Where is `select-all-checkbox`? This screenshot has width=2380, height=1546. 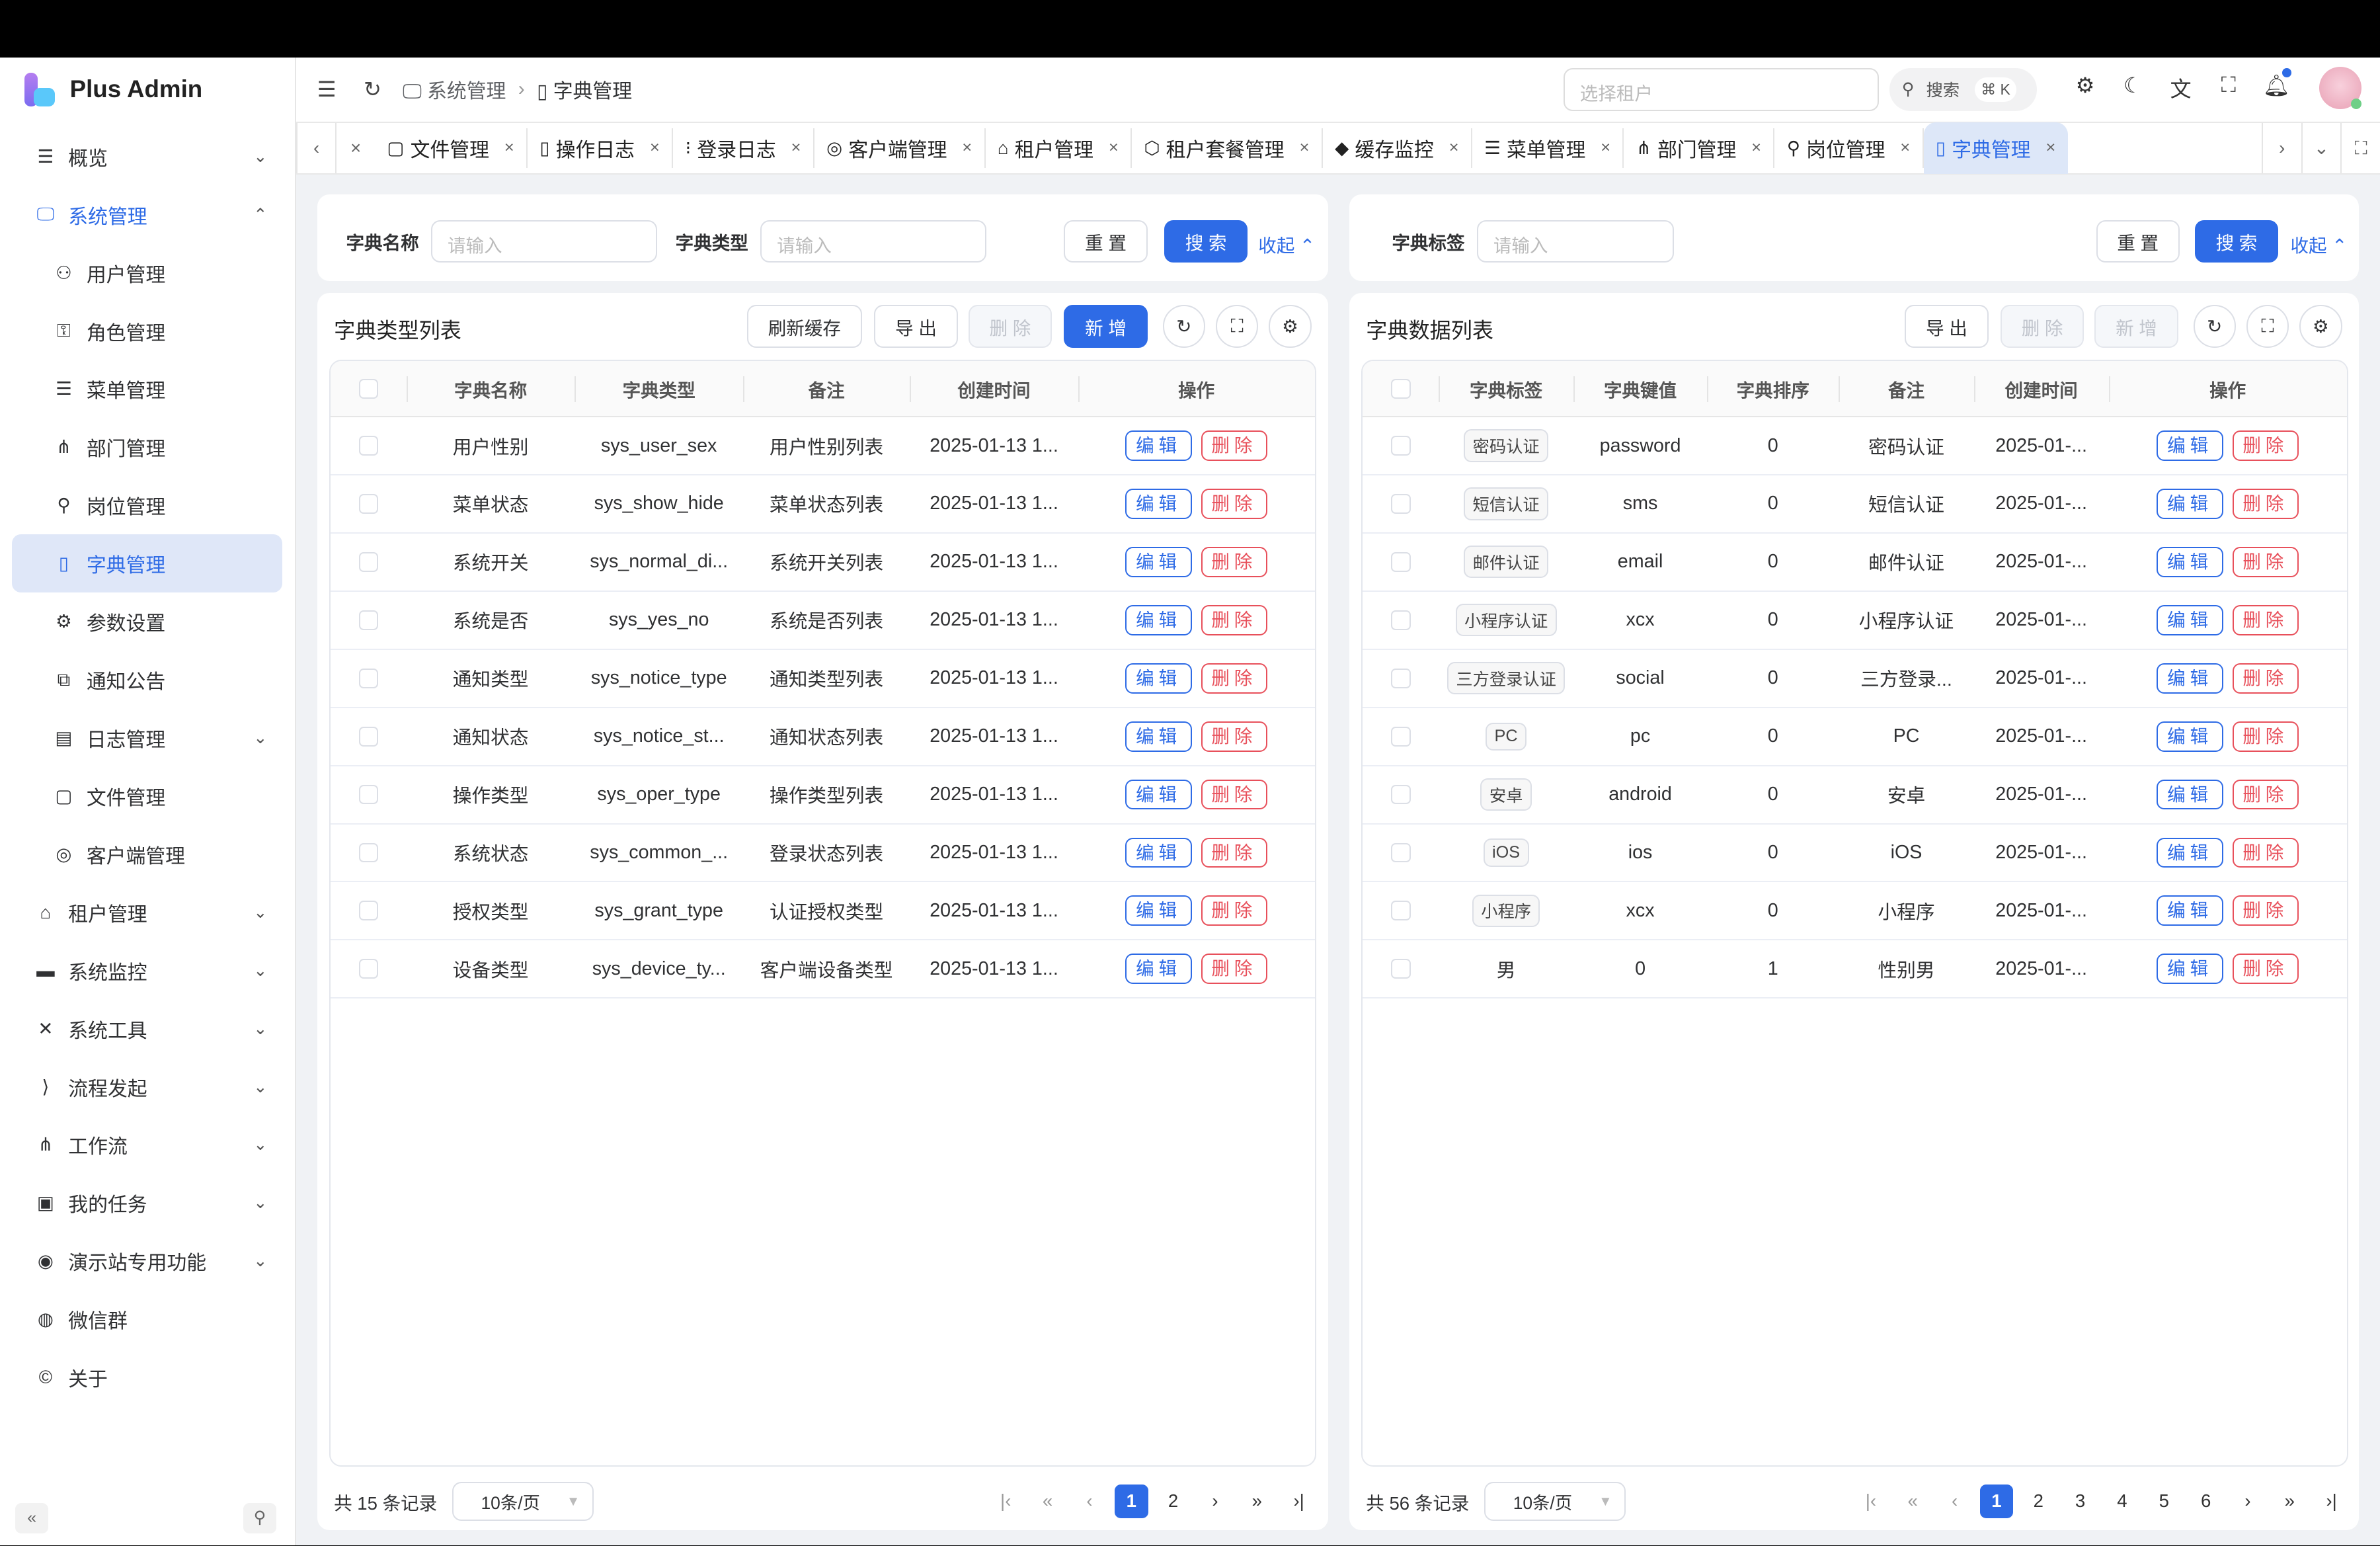
select-all-checkbox is located at coordinates (1400, 388).